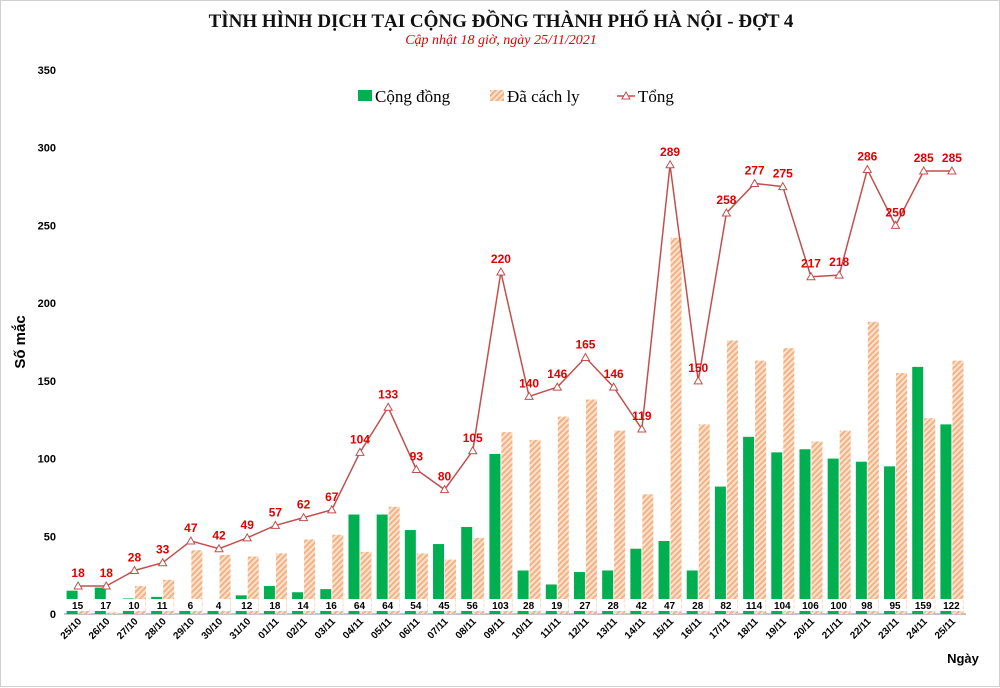  What do you see at coordinates (860, 628) in the screenshot?
I see `x-tick-label: 22/11` at bounding box center [860, 628].